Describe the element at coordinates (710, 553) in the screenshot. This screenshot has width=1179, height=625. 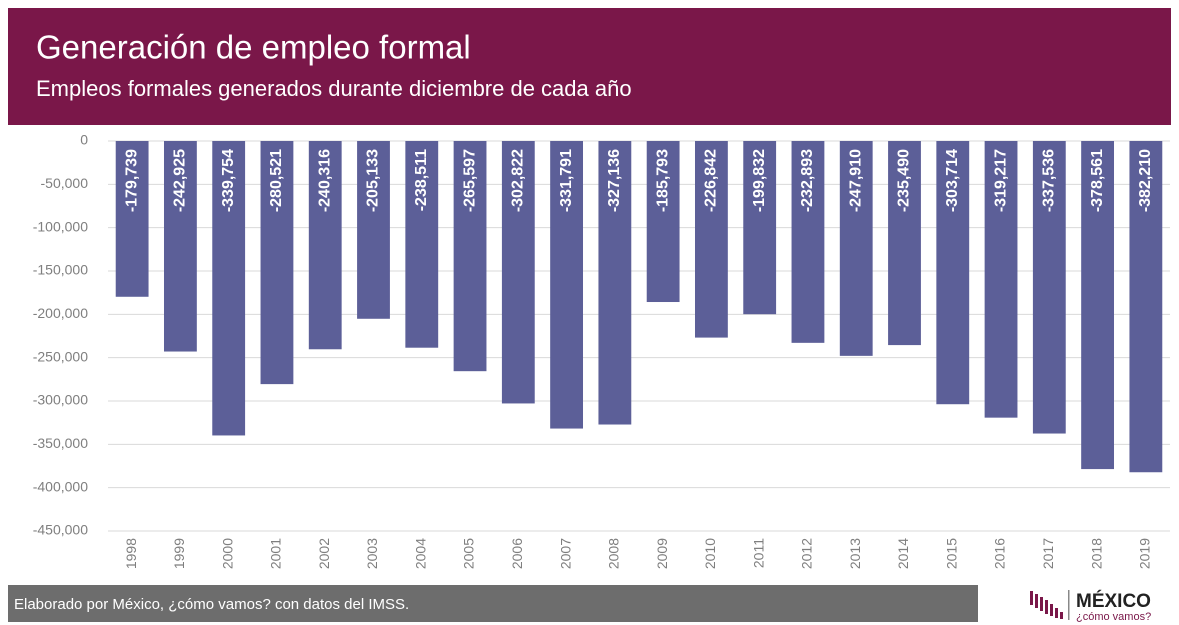
I see `x-tick-label: 2010` at that location.